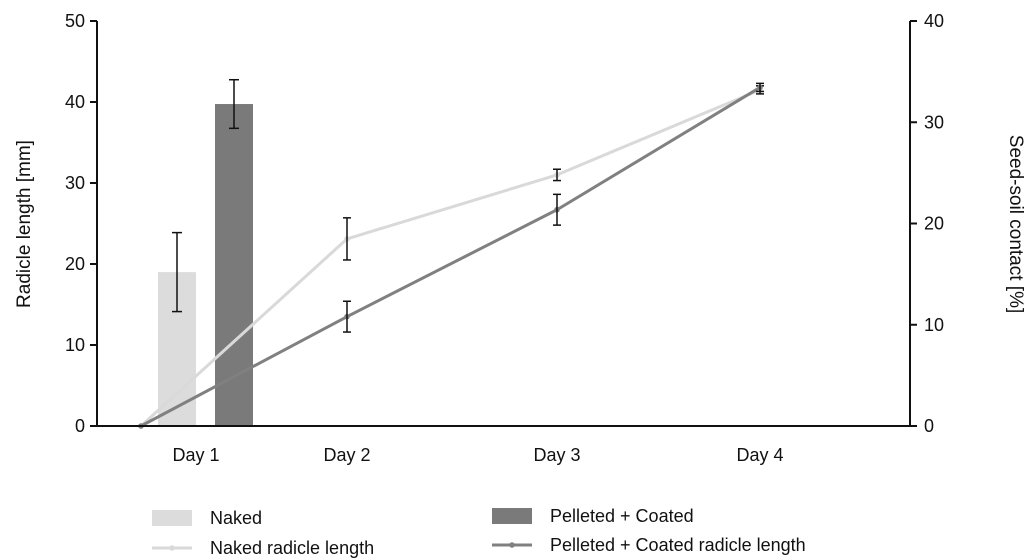 The height and width of the screenshot is (559, 1030). What do you see at coordinates (934, 21) in the screenshot?
I see `y2-tick-label: 40` at bounding box center [934, 21].